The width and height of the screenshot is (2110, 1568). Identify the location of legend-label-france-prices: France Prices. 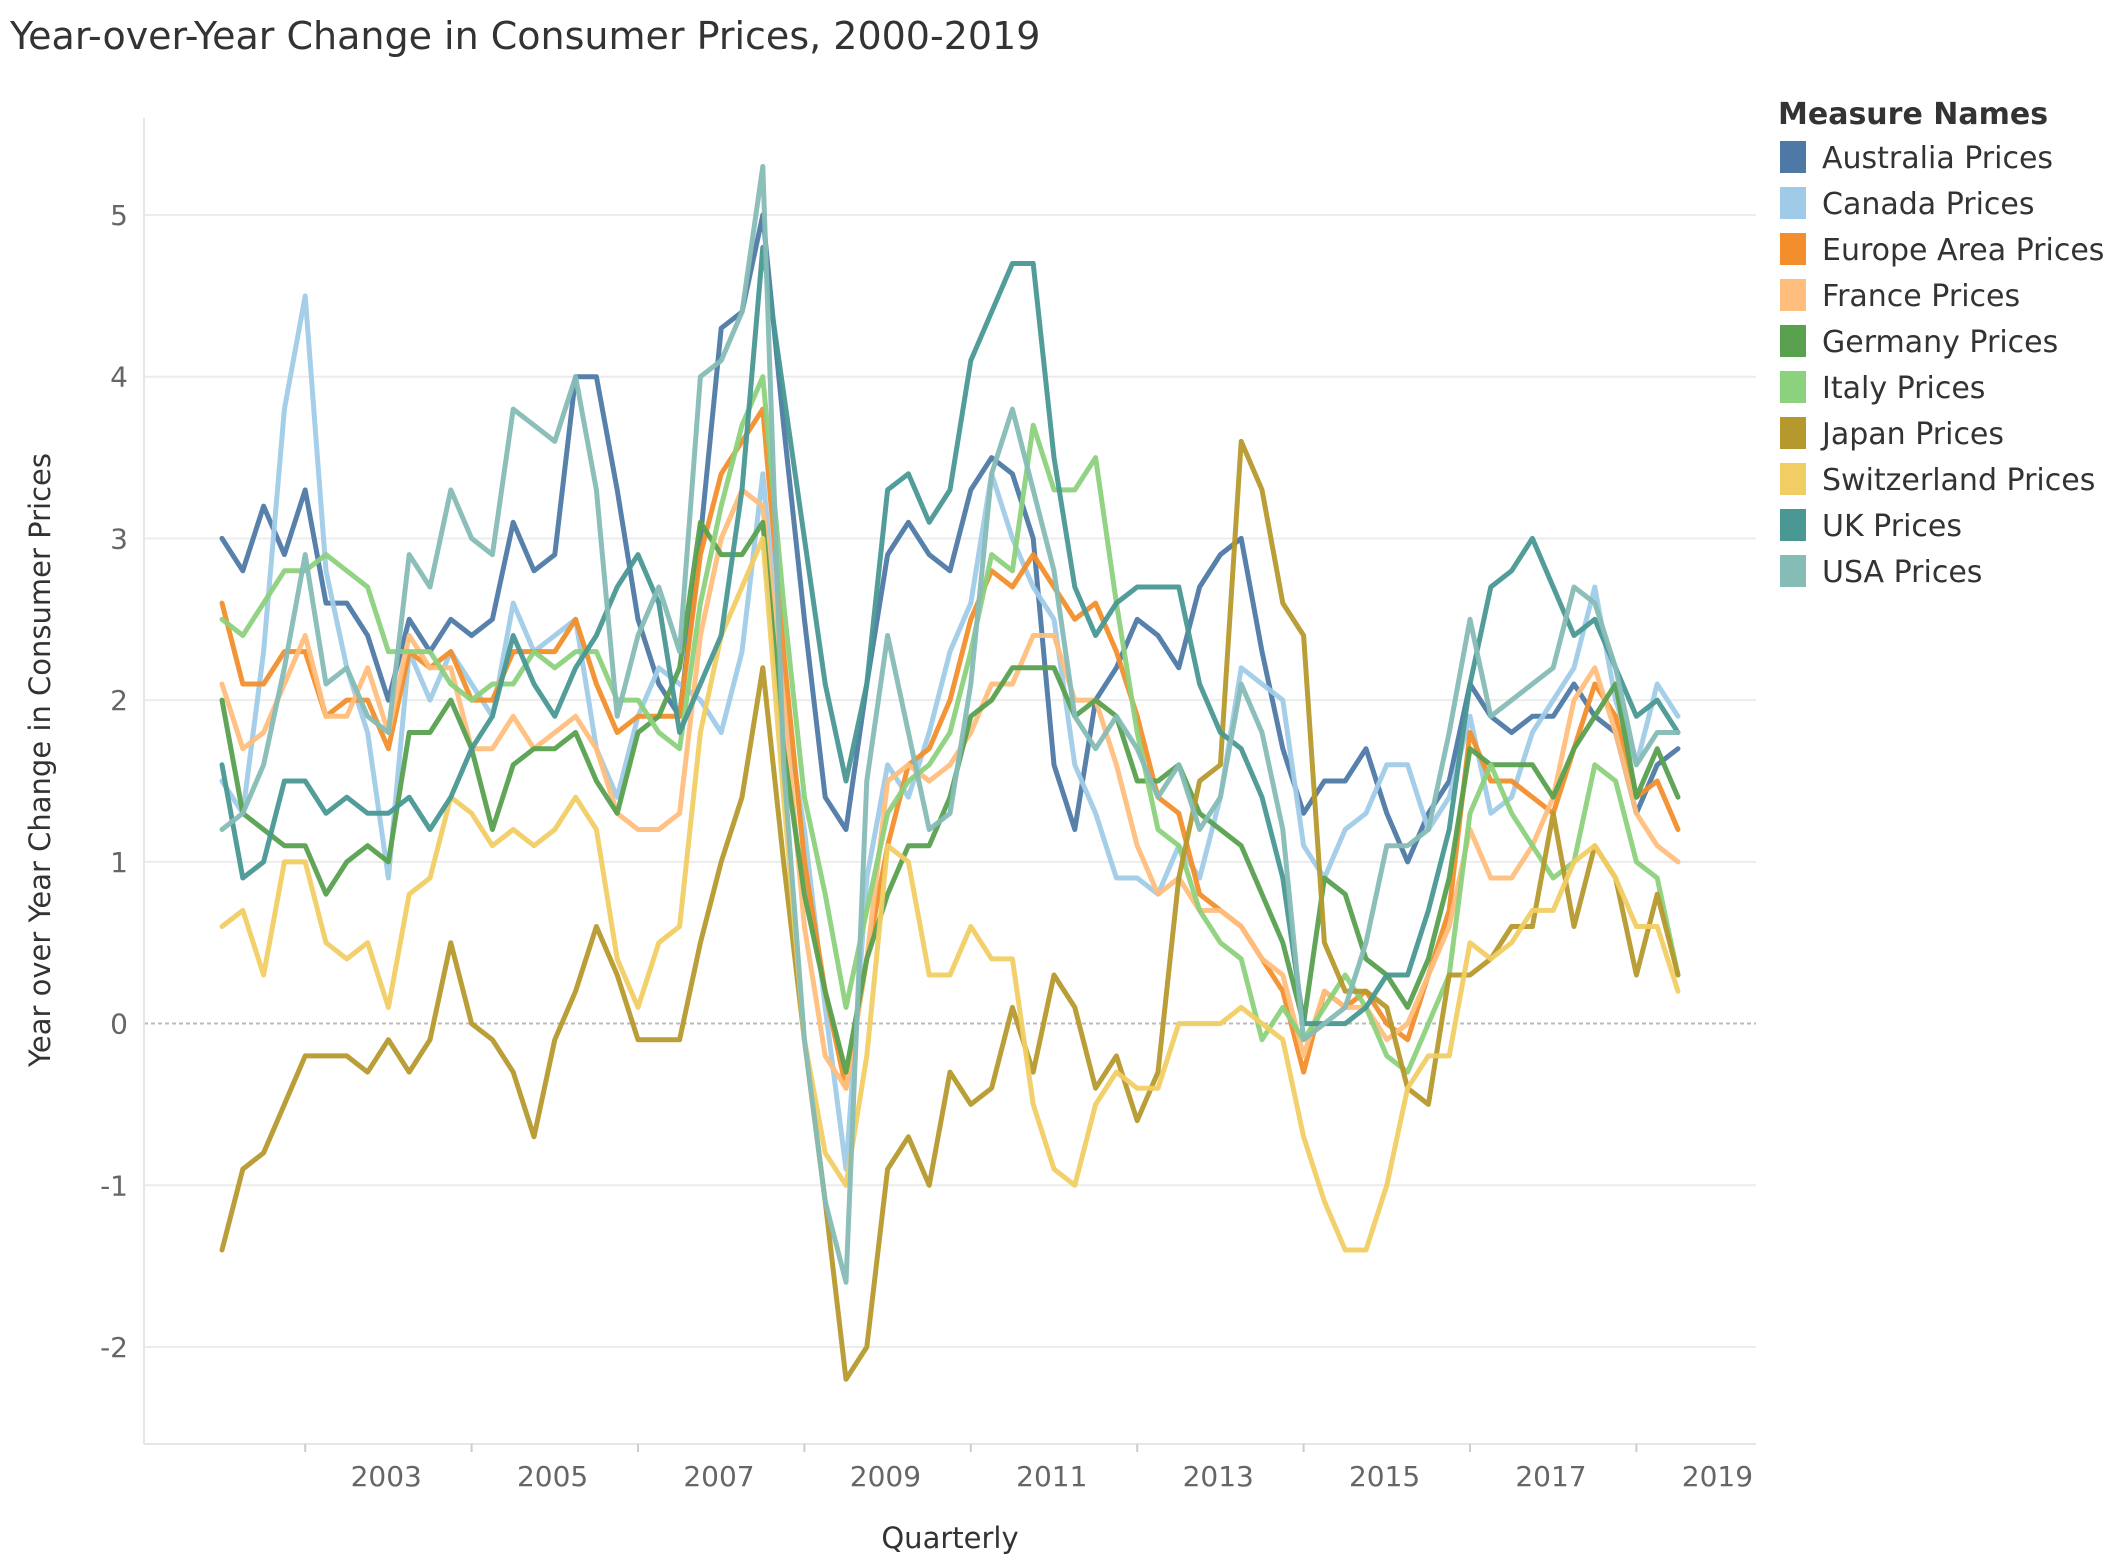
(1921, 296).